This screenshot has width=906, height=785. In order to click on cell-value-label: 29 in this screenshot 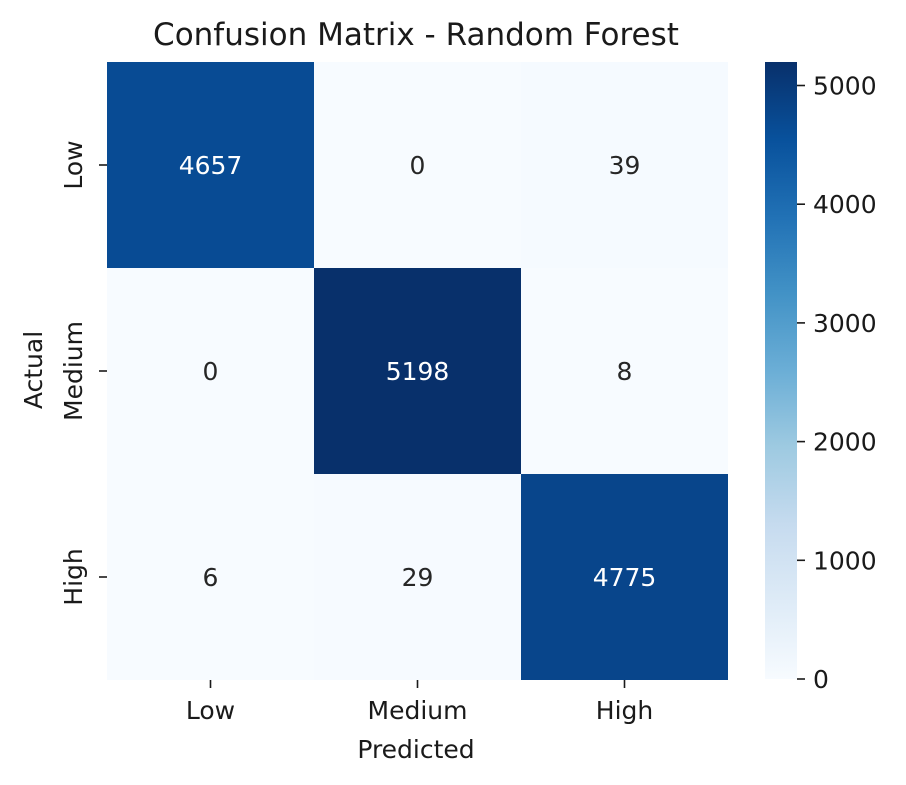, I will do `click(418, 577)`.